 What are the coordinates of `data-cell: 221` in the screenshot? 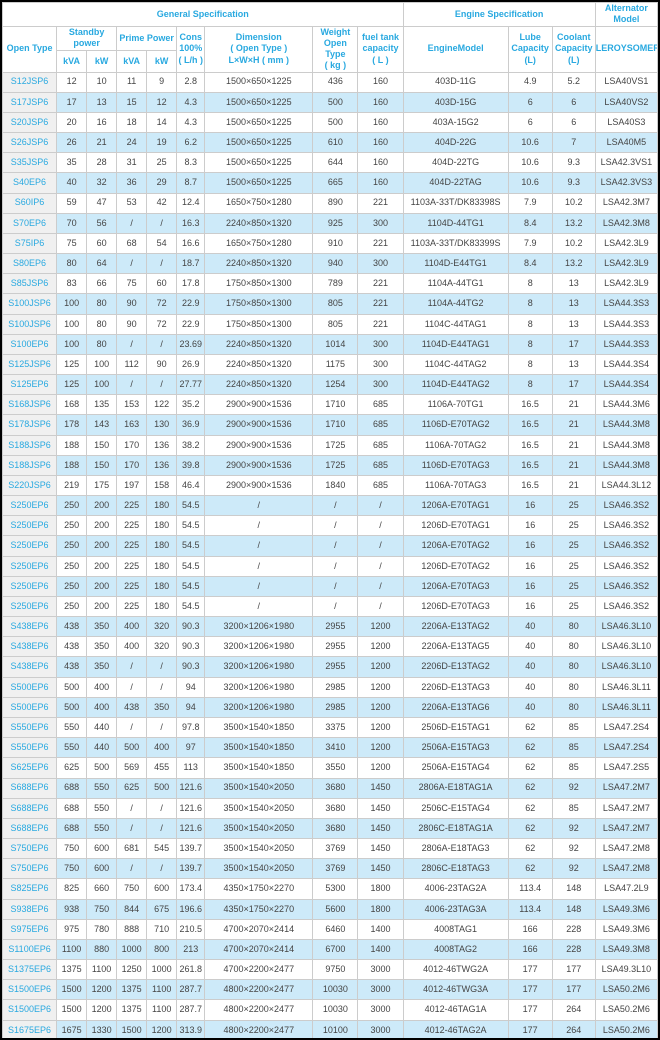 It's located at (380, 284).